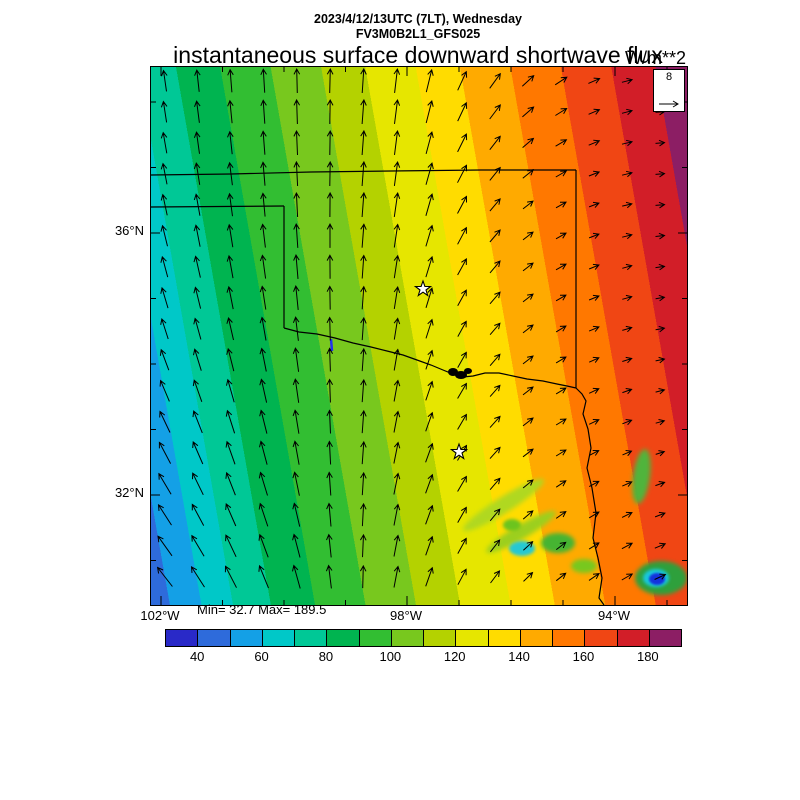  I want to click on colorbar-tick-label: 120, so click(454, 656).